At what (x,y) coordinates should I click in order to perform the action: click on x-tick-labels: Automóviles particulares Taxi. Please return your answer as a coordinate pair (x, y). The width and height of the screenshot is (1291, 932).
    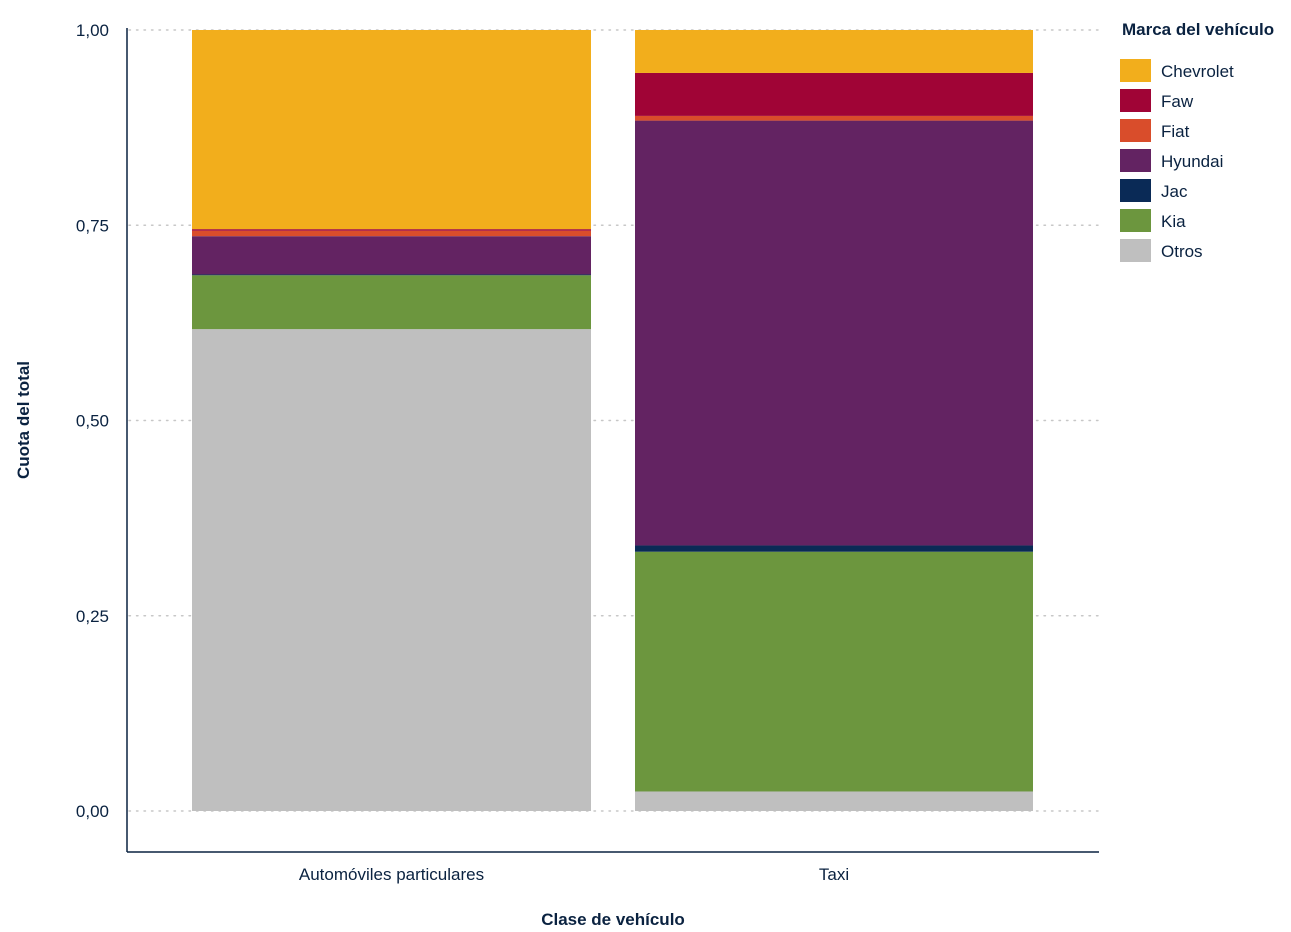
    Looking at the image, I should click on (574, 874).